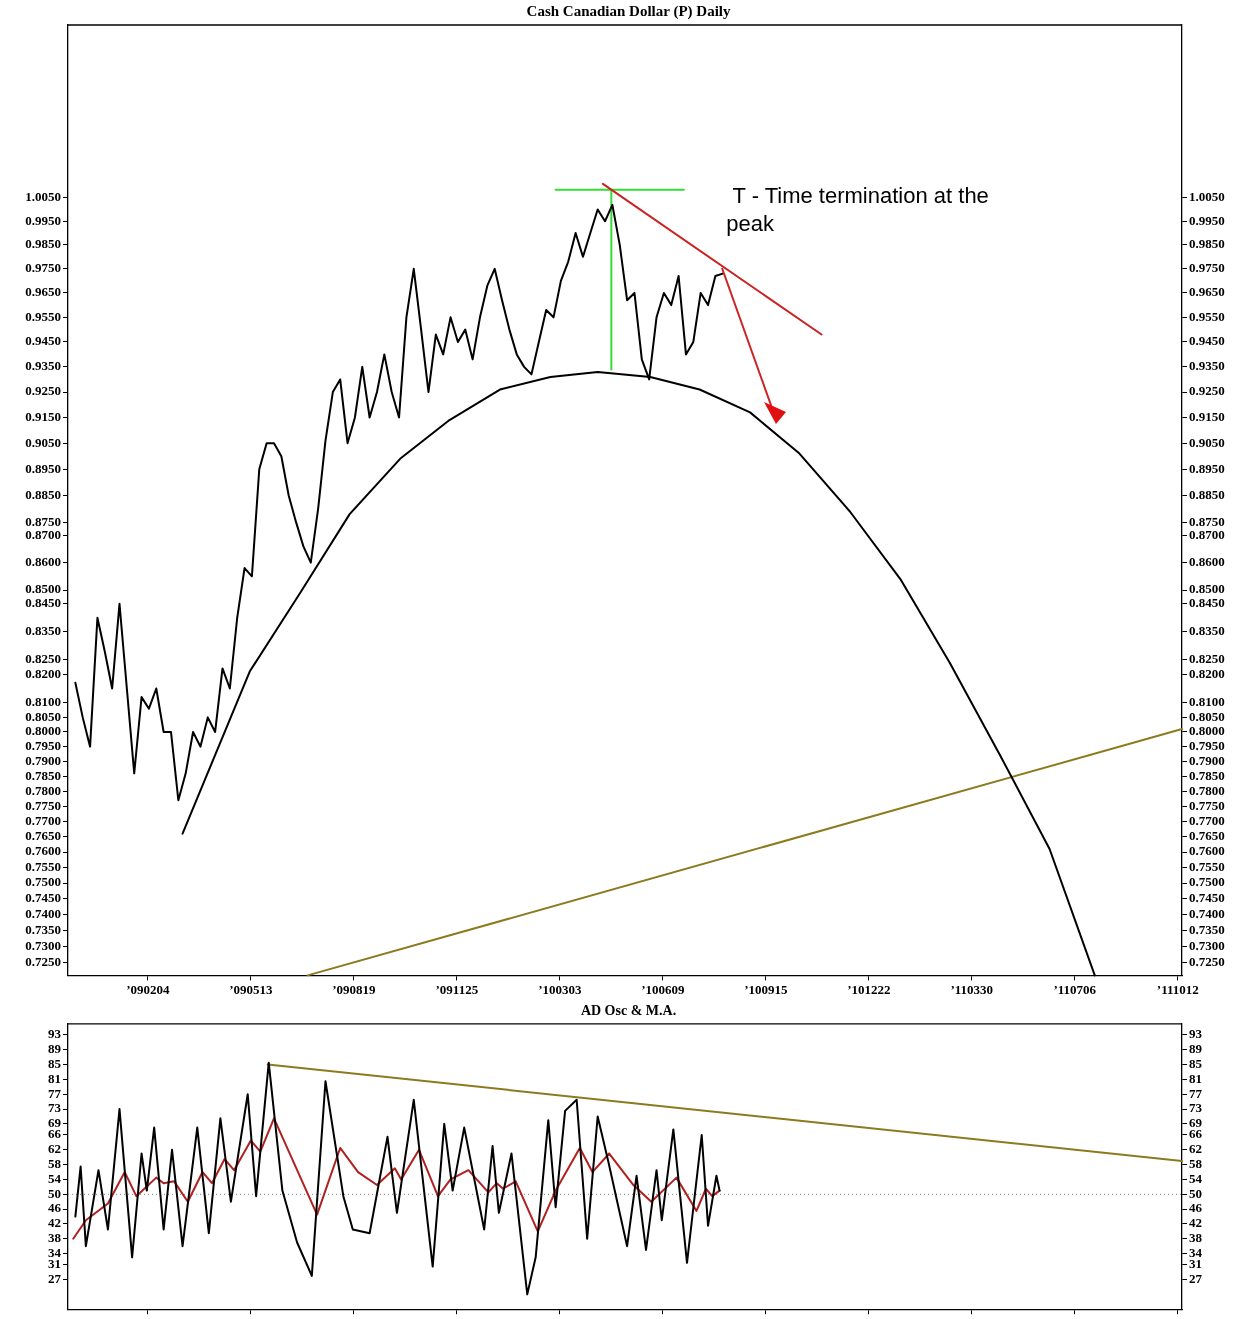 The height and width of the screenshot is (1319, 1257). What do you see at coordinates (1196, 1063) in the screenshot?
I see `y2-tick-label: 85` at bounding box center [1196, 1063].